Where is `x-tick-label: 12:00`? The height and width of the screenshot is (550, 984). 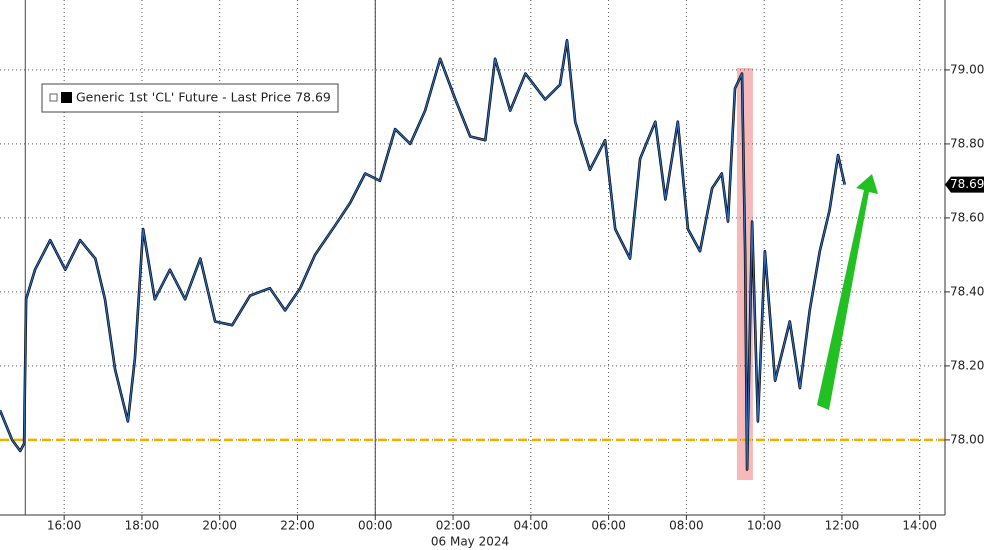 x-tick-label: 12:00 is located at coordinates (842, 526).